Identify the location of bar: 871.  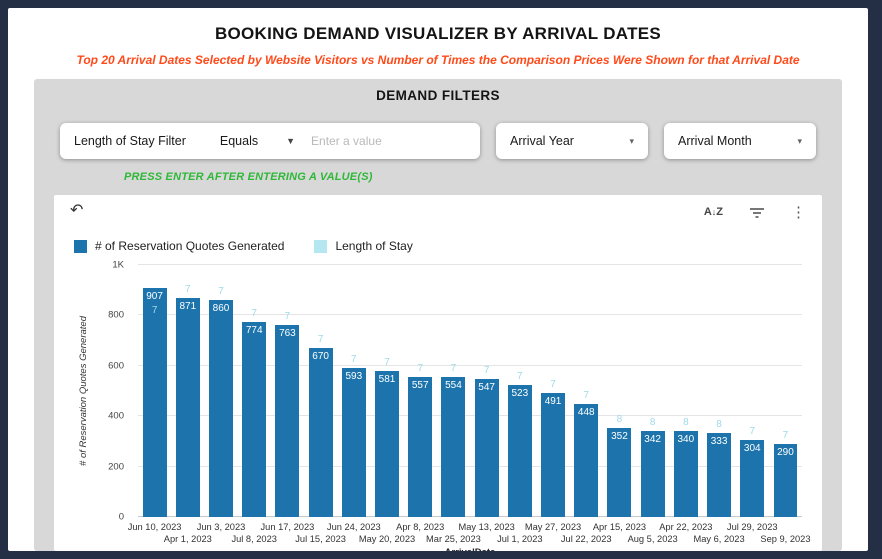
(187, 407).